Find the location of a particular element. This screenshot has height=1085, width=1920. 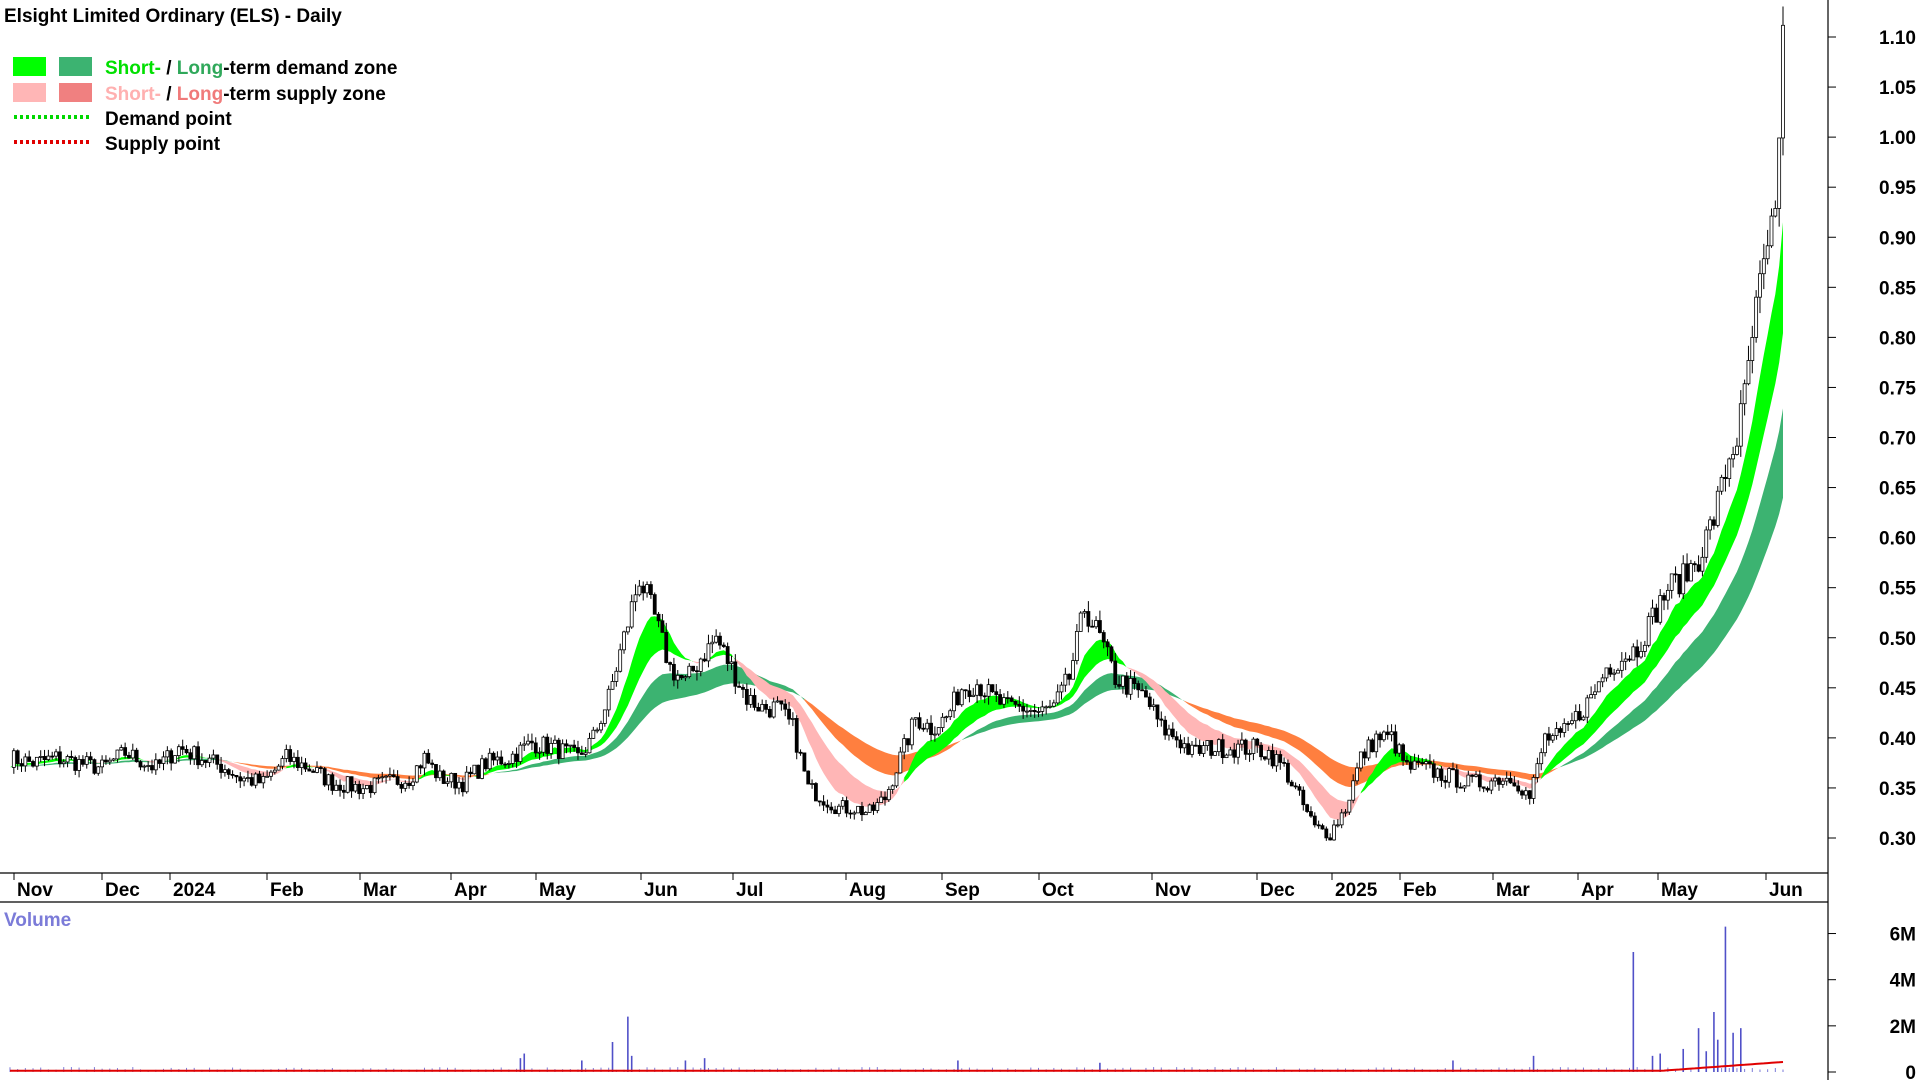

price-tick-label: 1.10 is located at coordinates (1897, 38).